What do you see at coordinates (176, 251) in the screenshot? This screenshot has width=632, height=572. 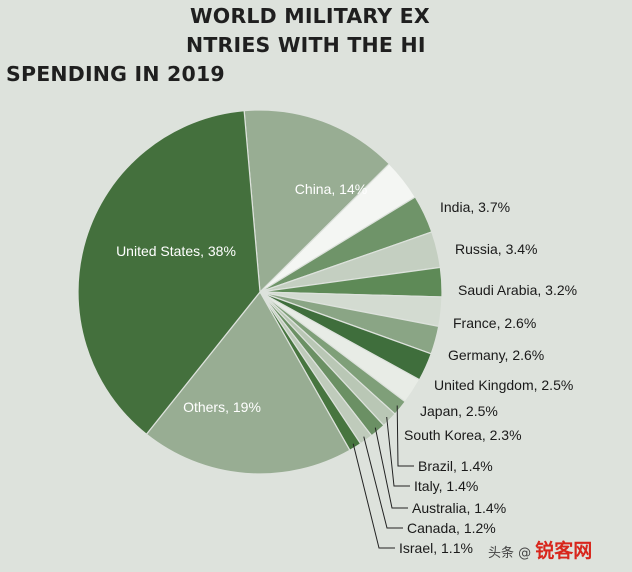 I see `label-united-states: United States, 38%` at bounding box center [176, 251].